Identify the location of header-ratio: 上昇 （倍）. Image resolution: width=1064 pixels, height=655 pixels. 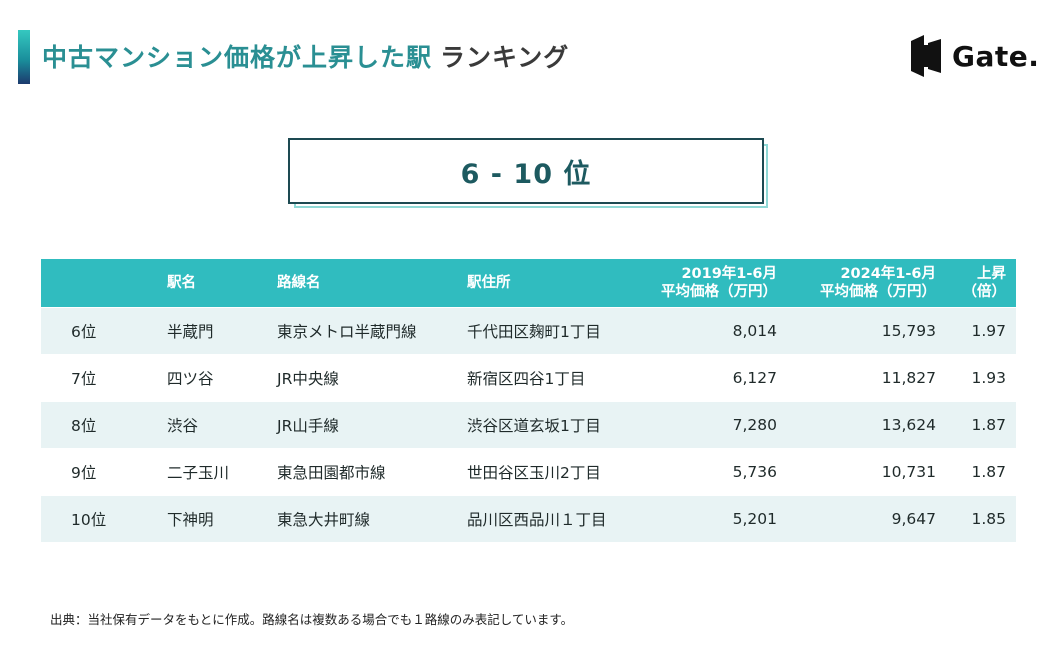
(976, 283).